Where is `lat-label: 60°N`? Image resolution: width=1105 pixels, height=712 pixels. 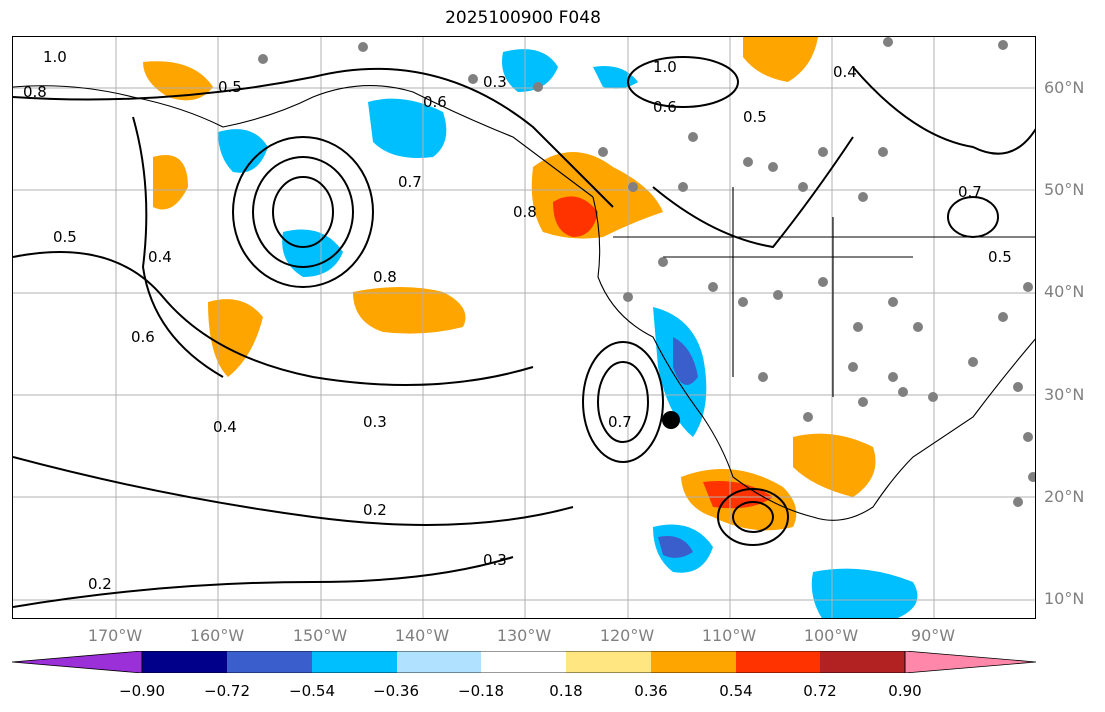 lat-label: 60°N is located at coordinates (1064, 87).